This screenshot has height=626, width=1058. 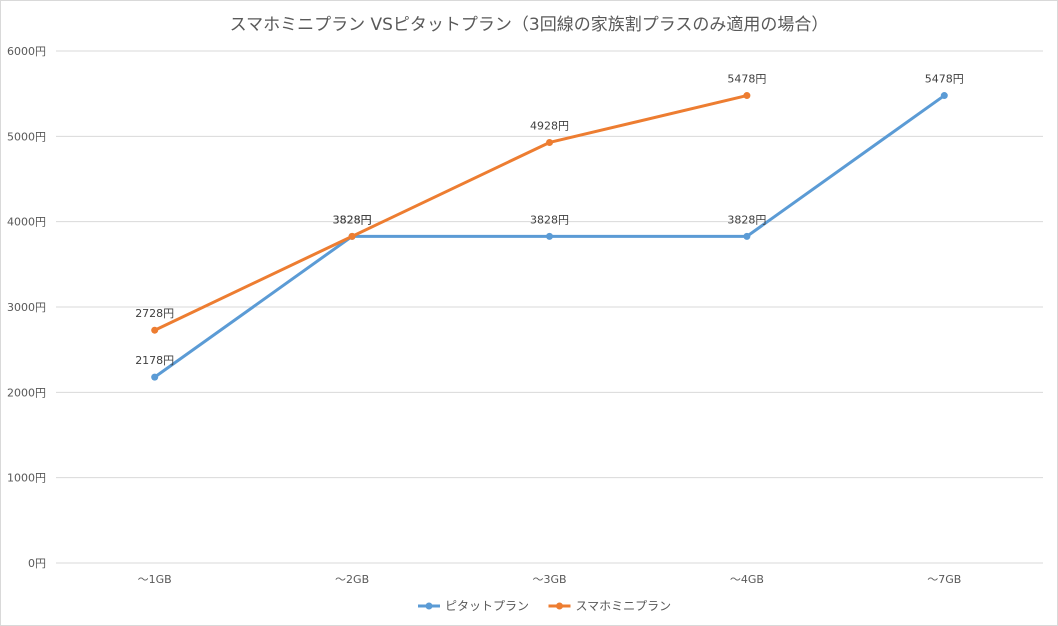 What do you see at coordinates (624, 606) in the screenshot?
I see `legend-label: スマホミニプラン` at bounding box center [624, 606].